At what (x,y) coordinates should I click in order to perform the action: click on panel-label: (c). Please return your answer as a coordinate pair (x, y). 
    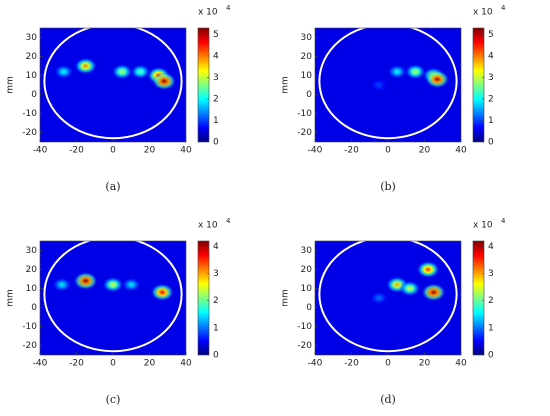
    Looking at the image, I should click on (113, 399).